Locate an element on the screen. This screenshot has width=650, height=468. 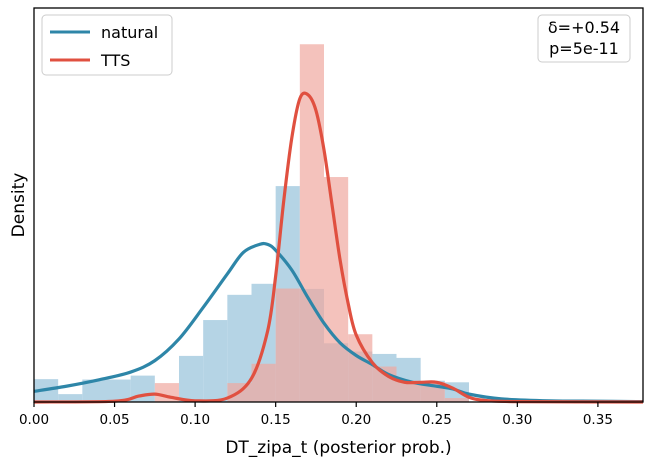
x-tick-label: 0.00 is located at coordinates (34, 420).